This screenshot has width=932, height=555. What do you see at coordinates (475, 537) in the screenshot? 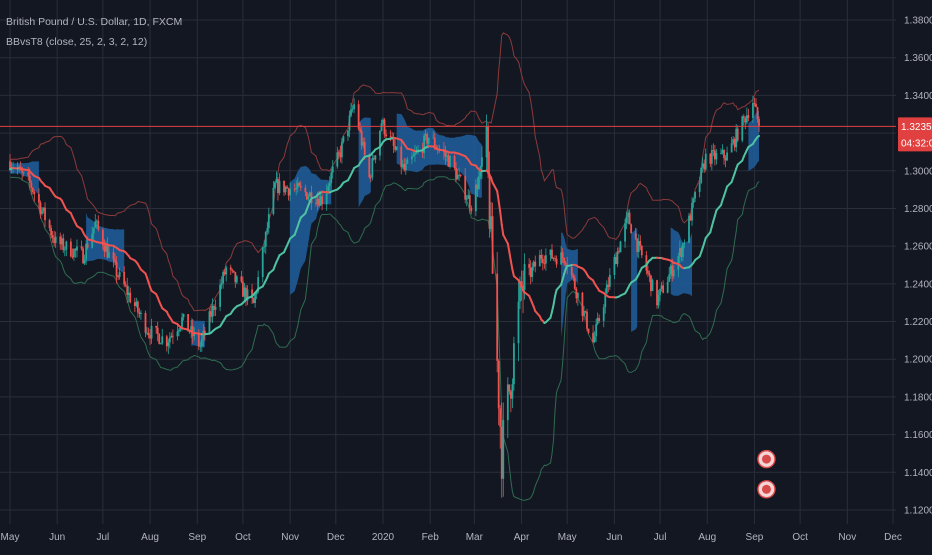
I see `x-tick-label: Mar` at bounding box center [475, 537].